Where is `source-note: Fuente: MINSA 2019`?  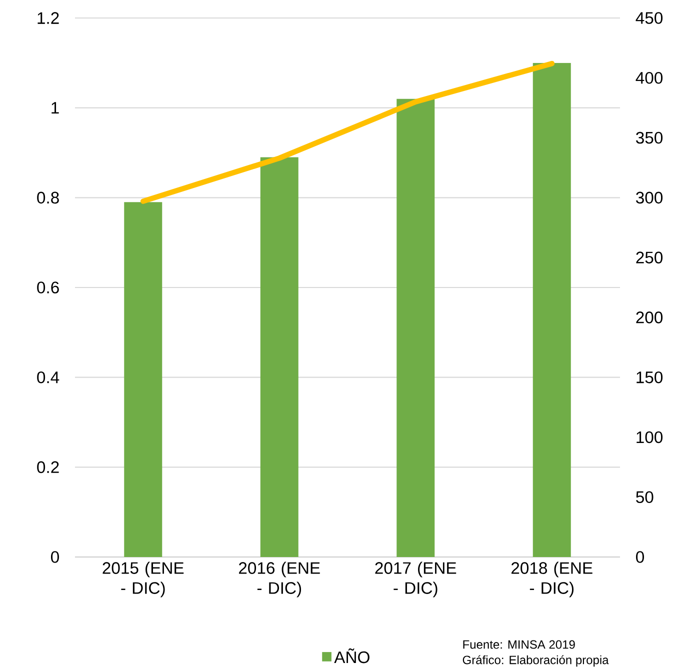
source-note: Fuente: MINSA 2019 is located at coordinates (519, 644).